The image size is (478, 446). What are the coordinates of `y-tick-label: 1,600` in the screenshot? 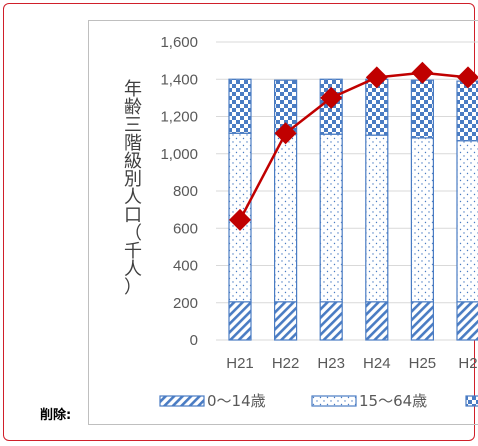 It's located at (179, 42).